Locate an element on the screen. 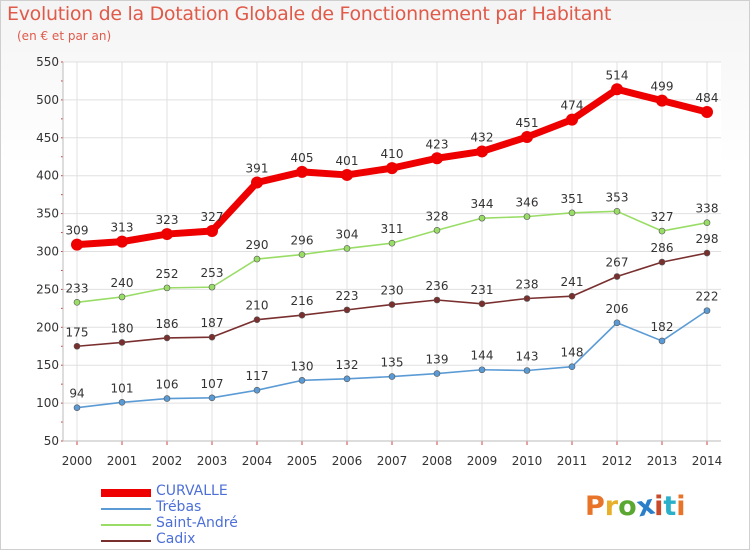 The height and width of the screenshot is (551, 750). data-label-tr-bas: 94 is located at coordinates (76, 394).